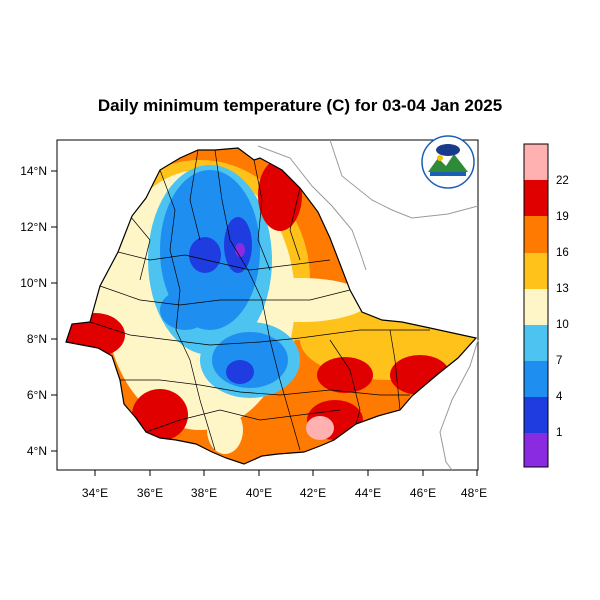 This screenshot has height=600, width=600. What do you see at coordinates (259, 493) in the screenshot?
I see `x-tick-label: 40°E` at bounding box center [259, 493].